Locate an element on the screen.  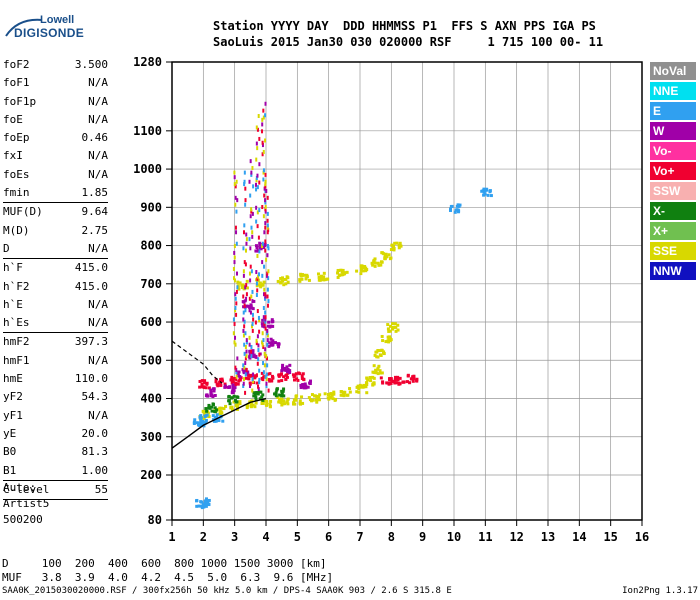
x-tick-label: 10 is located at coordinates (454, 537).